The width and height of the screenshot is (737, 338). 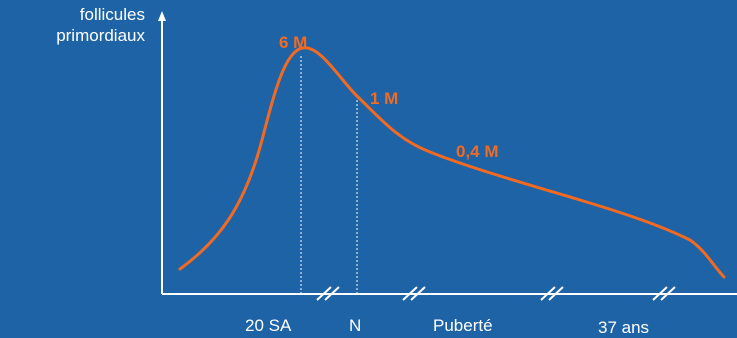 I want to click on y-axis-label: follicules primordiaux, so click(x=100, y=25).